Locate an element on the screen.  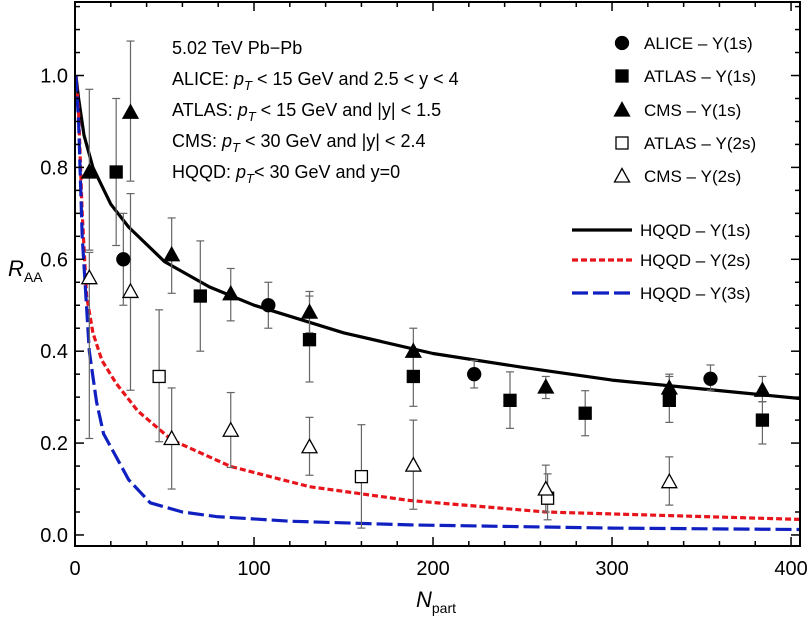
annotation-line: CMS: pT < 30 GeV and |y| < 2.4 is located at coordinates (298, 143).